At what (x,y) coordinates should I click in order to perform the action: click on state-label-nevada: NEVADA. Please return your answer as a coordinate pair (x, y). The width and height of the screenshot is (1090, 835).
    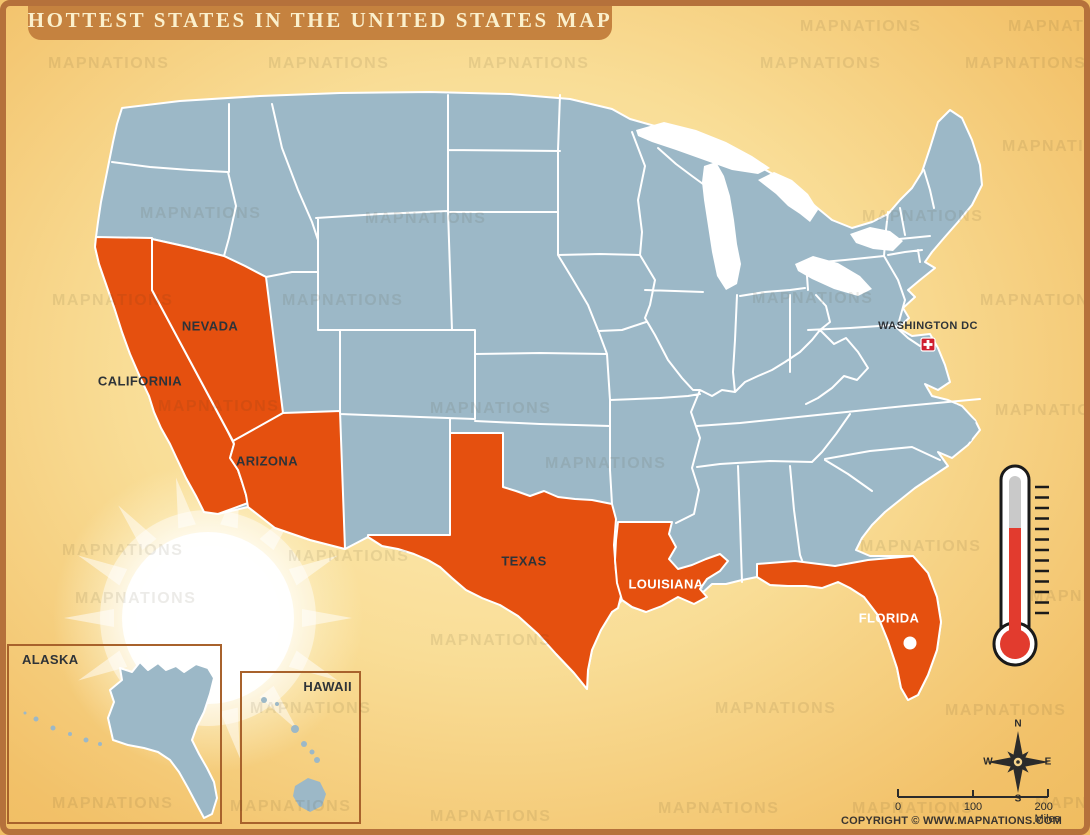
    Looking at the image, I should click on (210, 326).